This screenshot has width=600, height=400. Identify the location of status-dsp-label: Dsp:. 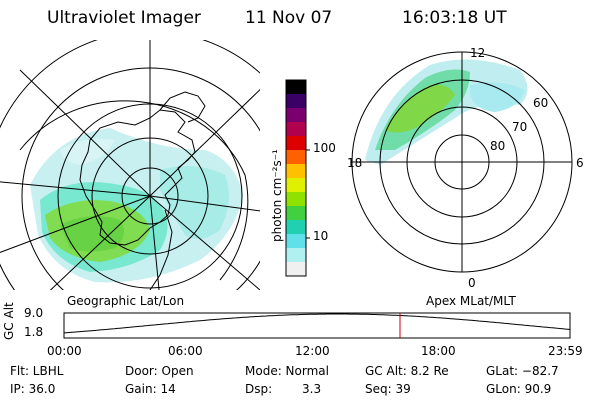
(259, 389).